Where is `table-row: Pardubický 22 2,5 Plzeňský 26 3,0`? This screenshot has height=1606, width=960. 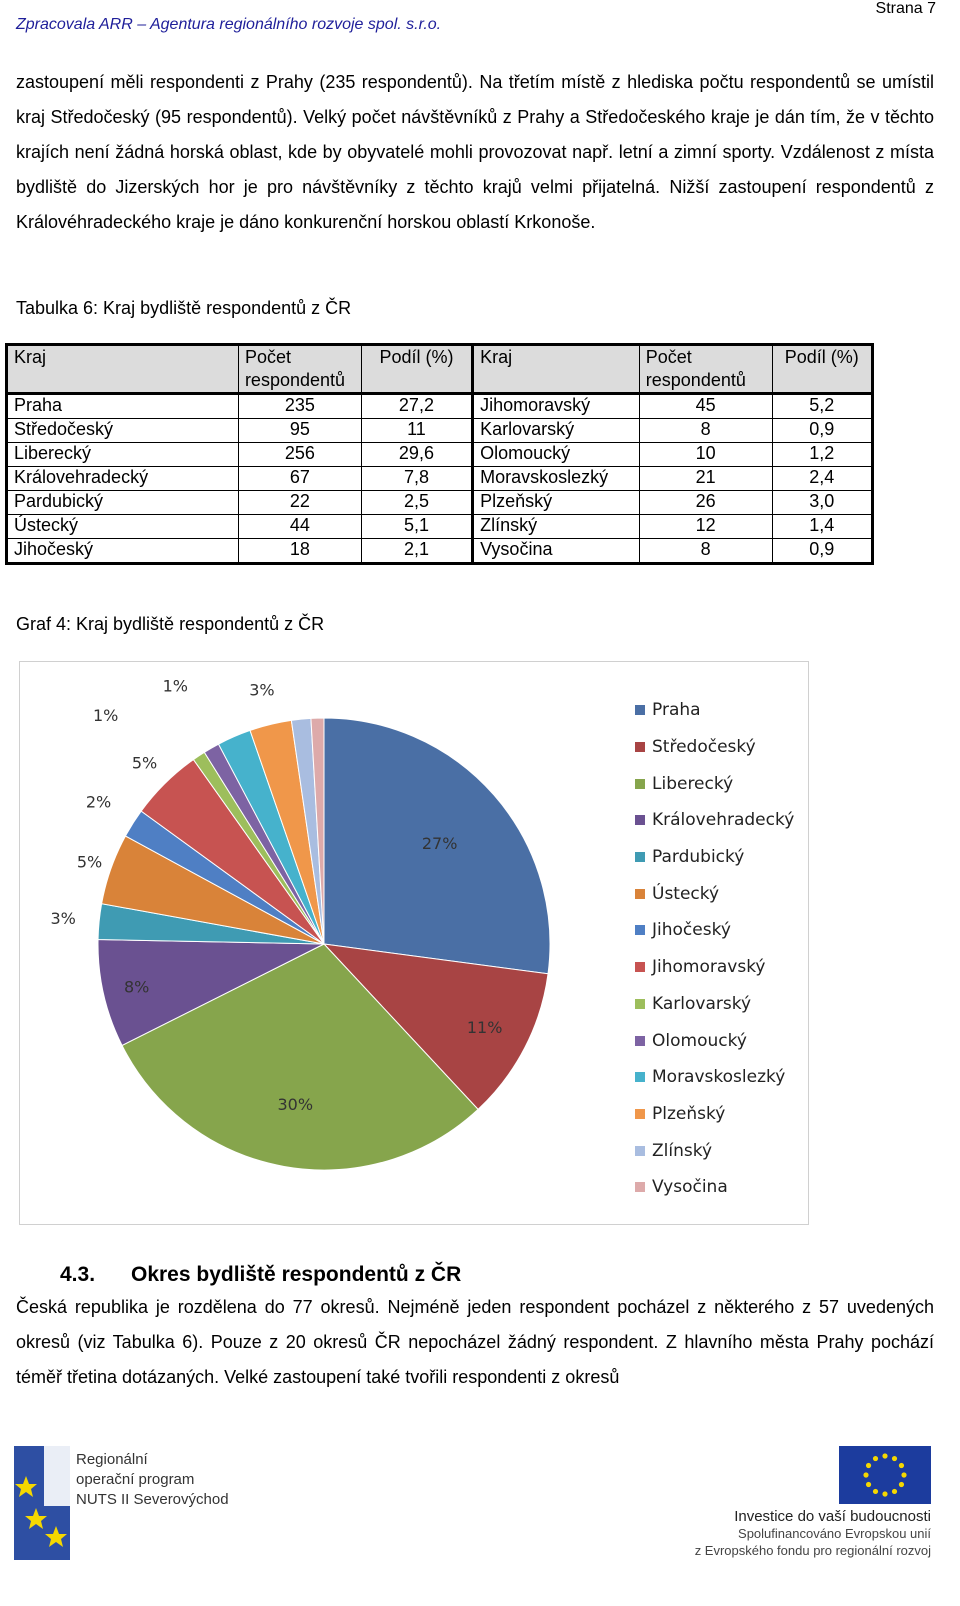 table-row: Pardubický 22 2,5 Plzeňský 26 3,0 is located at coordinates (440, 502).